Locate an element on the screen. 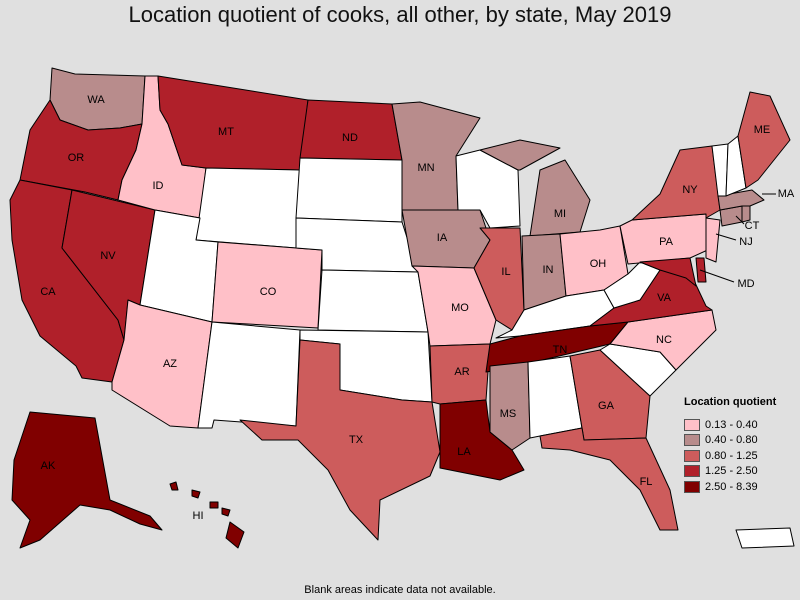 The height and width of the screenshot is (600, 800). label-mt: MT is located at coordinates (226, 132).